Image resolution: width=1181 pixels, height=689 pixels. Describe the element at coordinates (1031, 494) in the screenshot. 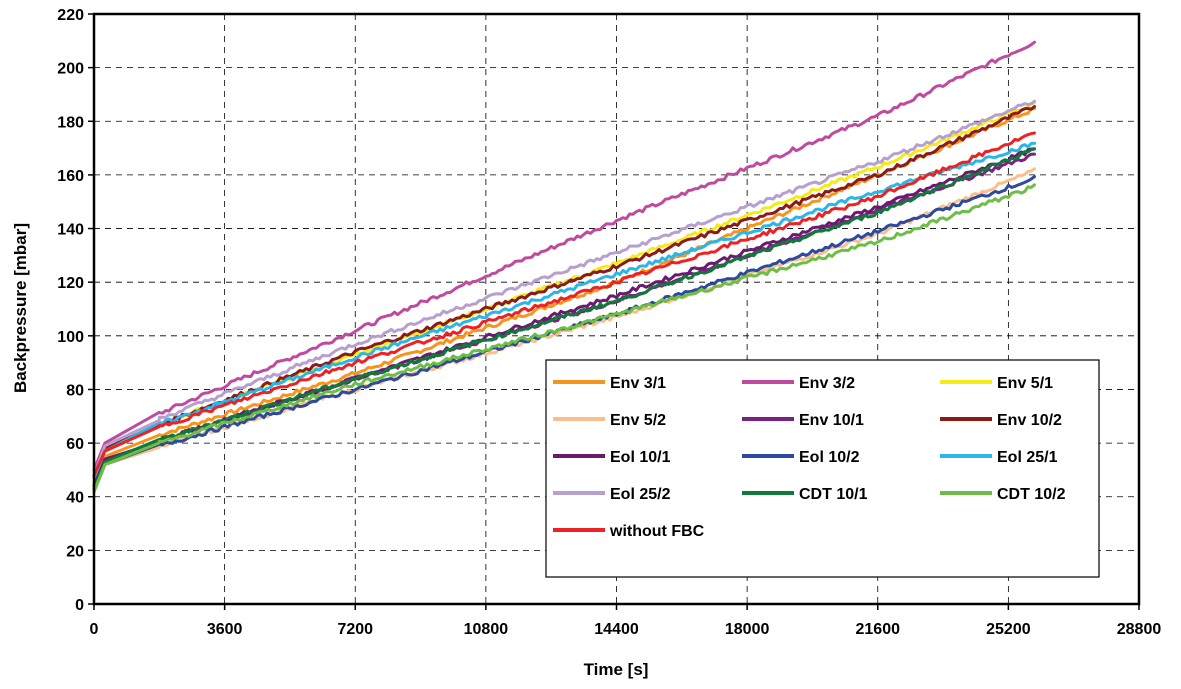

I see `legend-label: CDT 10/2` at that location.